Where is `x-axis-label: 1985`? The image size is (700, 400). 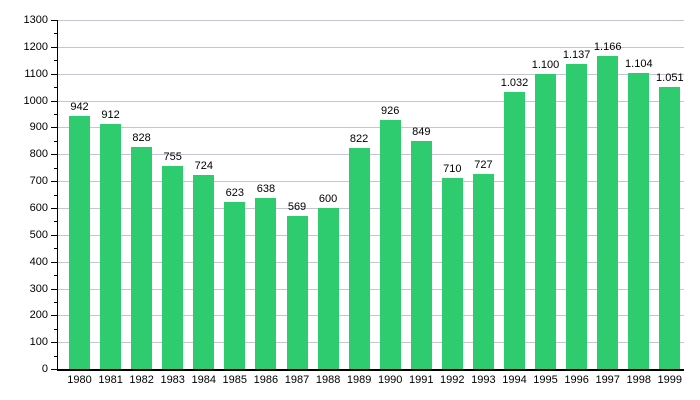 x-axis-label: 1985 is located at coordinates (235, 380).